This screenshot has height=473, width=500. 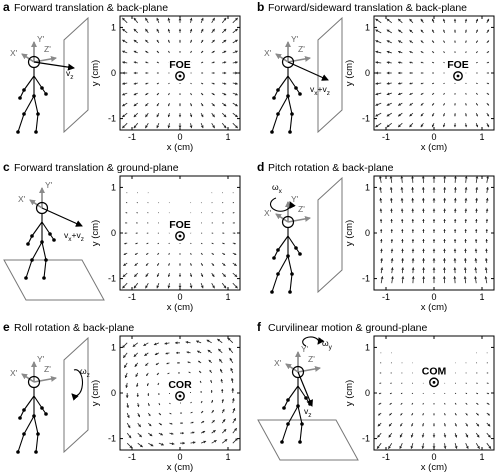 What do you see at coordinates (290, 105) in the screenshot?
I see `limb` at bounding box center [290, 105].